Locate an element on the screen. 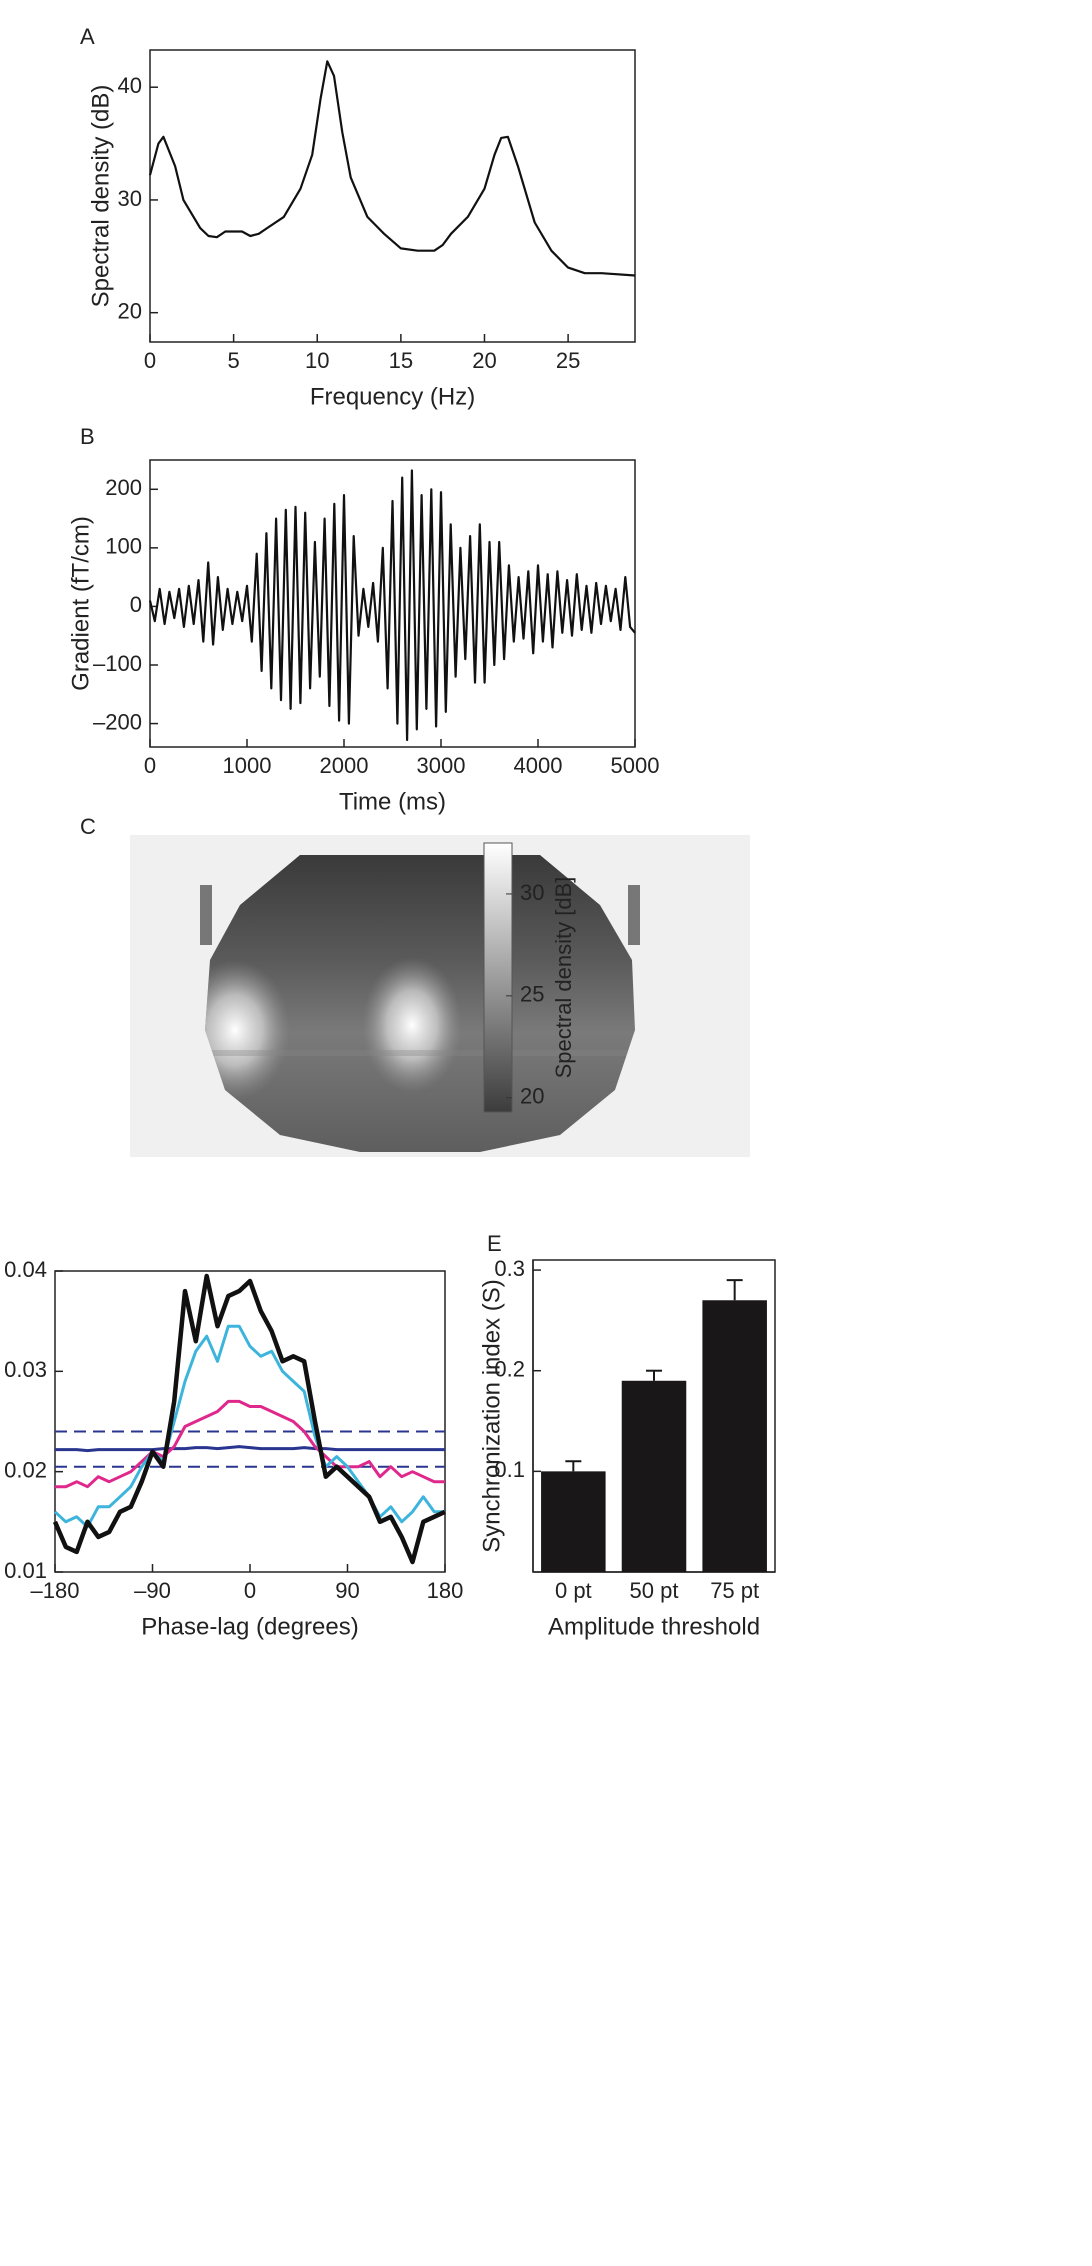 This screenshot has width=1092, height=2266. x-axis-label: Amplitude threshold is located at coordinates (654, 1626).